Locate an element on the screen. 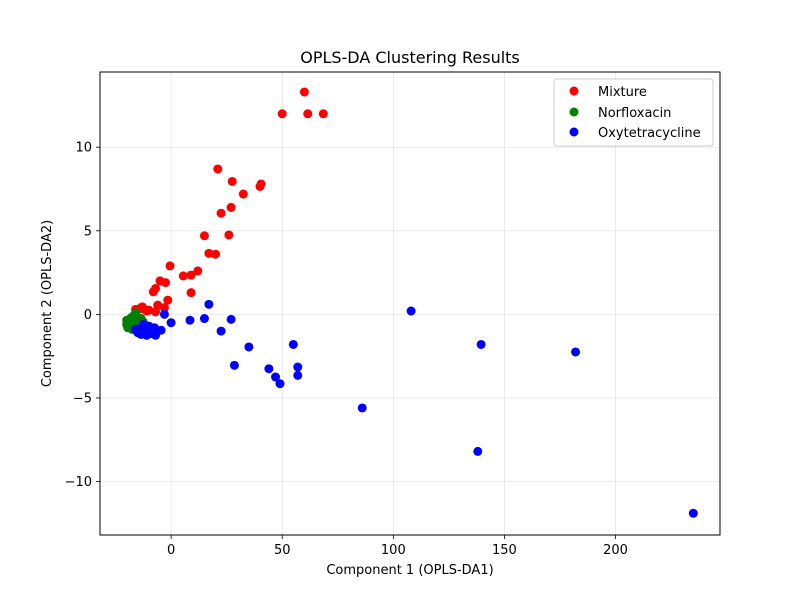 The width and height of the screenshot is (800, 600). y-tick-label: 5 is located at coordinates (88, 231).